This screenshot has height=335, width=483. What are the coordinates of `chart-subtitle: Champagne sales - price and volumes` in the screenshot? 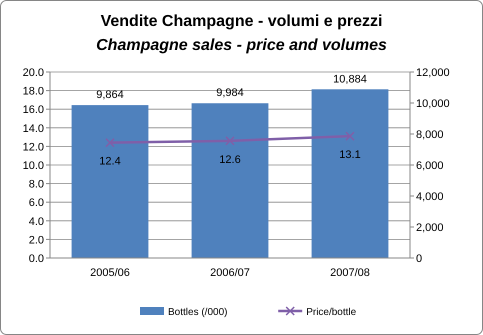 It's located at (241, 45).